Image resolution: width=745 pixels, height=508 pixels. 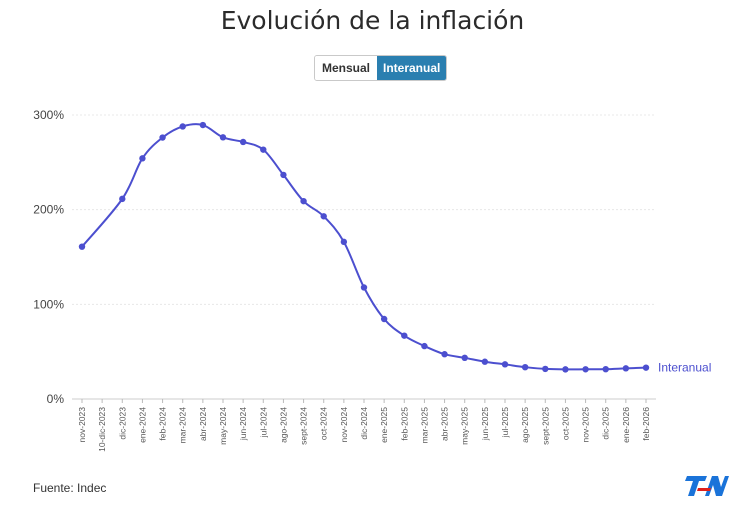 What do you see at coordinates (102, 429) in the screenshot?
I see `x-tick-label: 10-dic-2023` at bounding box center [102, 429].